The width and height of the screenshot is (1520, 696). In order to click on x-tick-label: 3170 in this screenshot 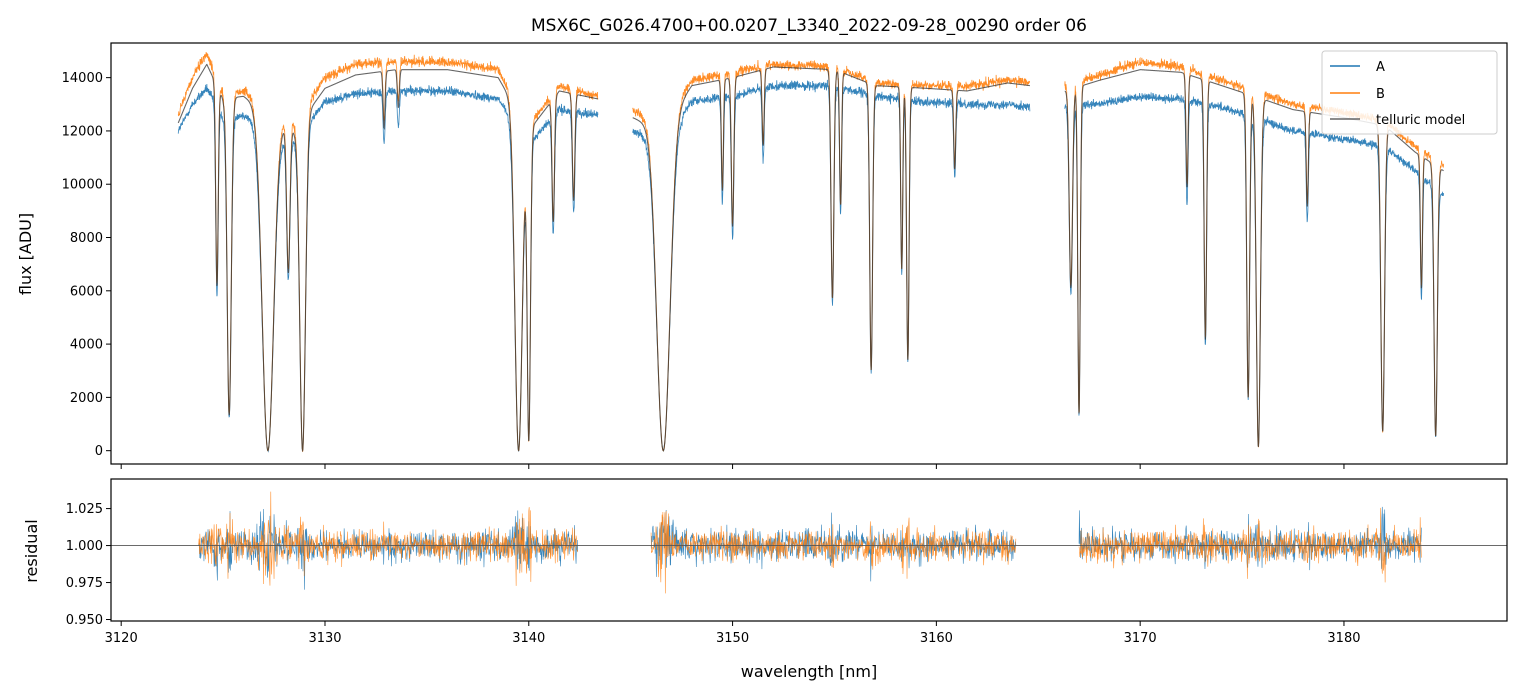, I will do `click(1140, 638)`.